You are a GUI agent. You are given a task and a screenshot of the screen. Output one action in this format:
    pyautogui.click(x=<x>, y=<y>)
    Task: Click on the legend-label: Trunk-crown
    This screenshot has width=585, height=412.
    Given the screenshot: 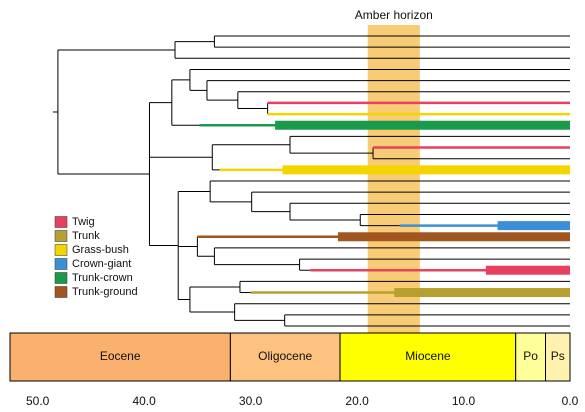 What is the action you would take?
    pyautogui.click(x=102, y=278)
    